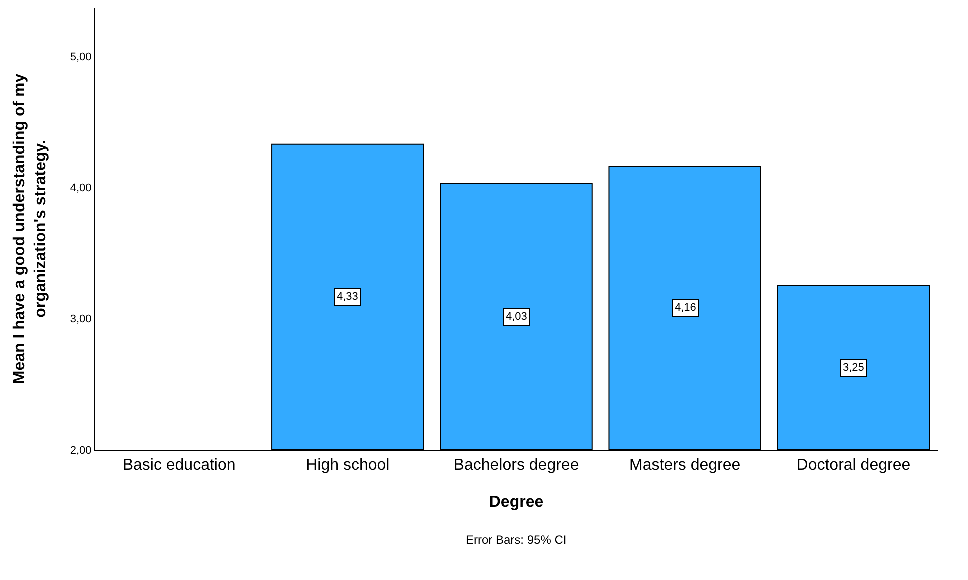 This screenshot has width=968, height=580. Describe the element at coordinates (853, 465) in the screenshot. I see `x-tick-label: Doctoral degree` at that location.